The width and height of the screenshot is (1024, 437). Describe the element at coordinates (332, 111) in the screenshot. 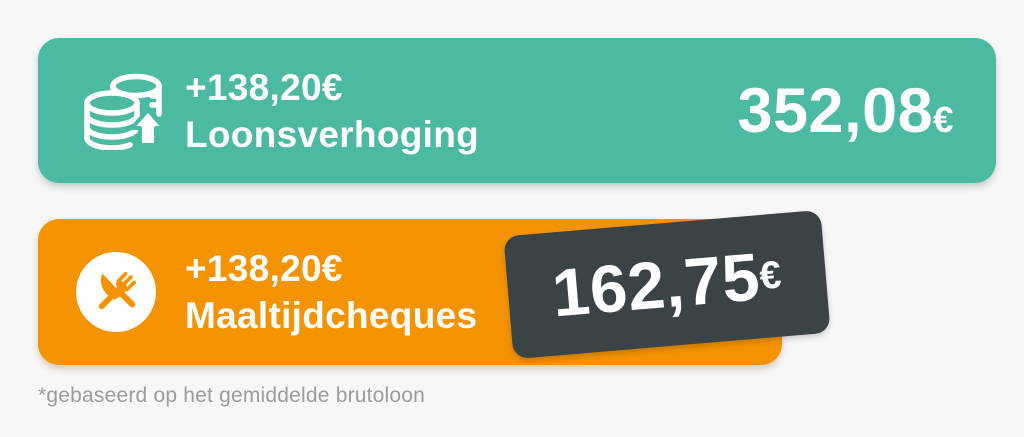

I see `card-text-loonsverhoging: +138,20€ Loonsverhoging` at that location.